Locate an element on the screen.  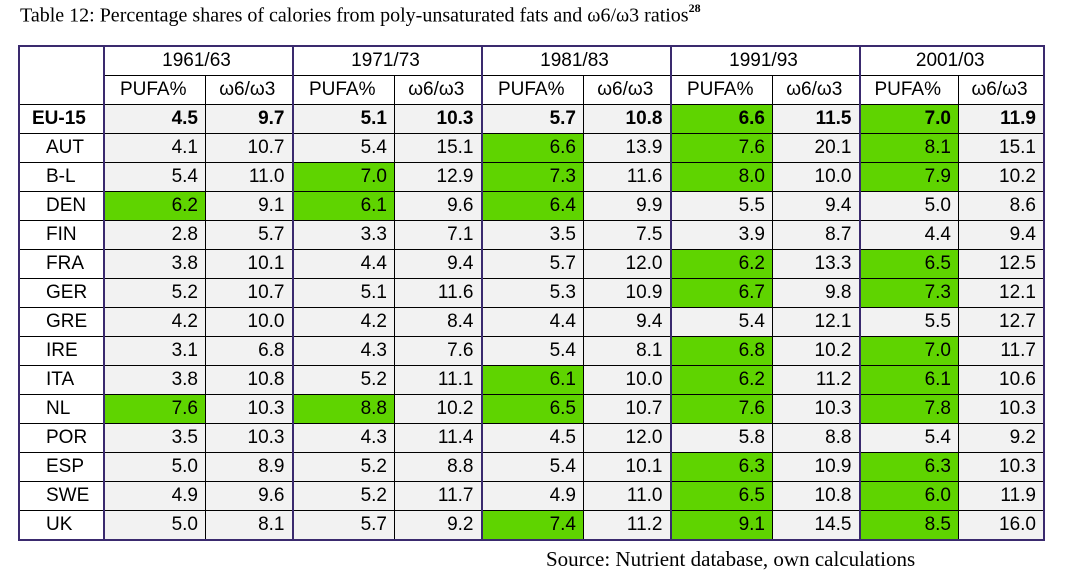
country-label: IRE is located at coordinates (61, 351).